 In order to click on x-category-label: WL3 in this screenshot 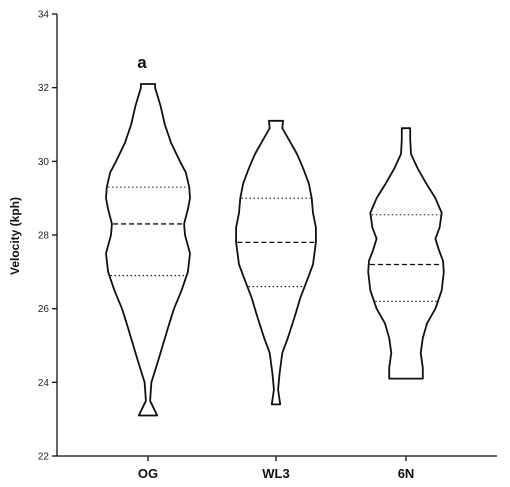, I will do `click(275, 473)`.